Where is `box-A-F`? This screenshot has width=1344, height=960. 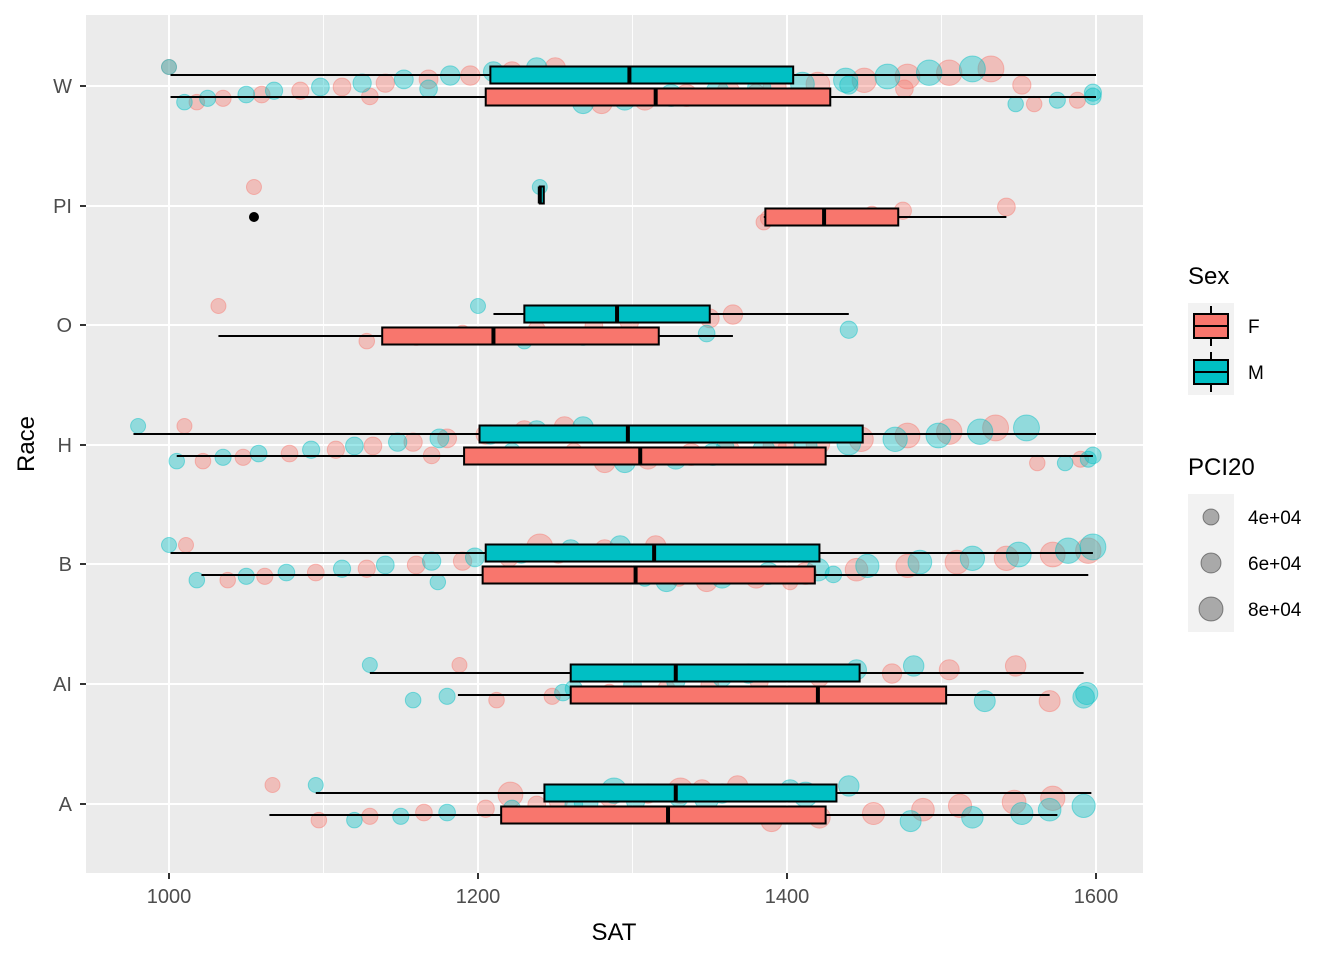
box-A-F is located at coordinates (663, 815).